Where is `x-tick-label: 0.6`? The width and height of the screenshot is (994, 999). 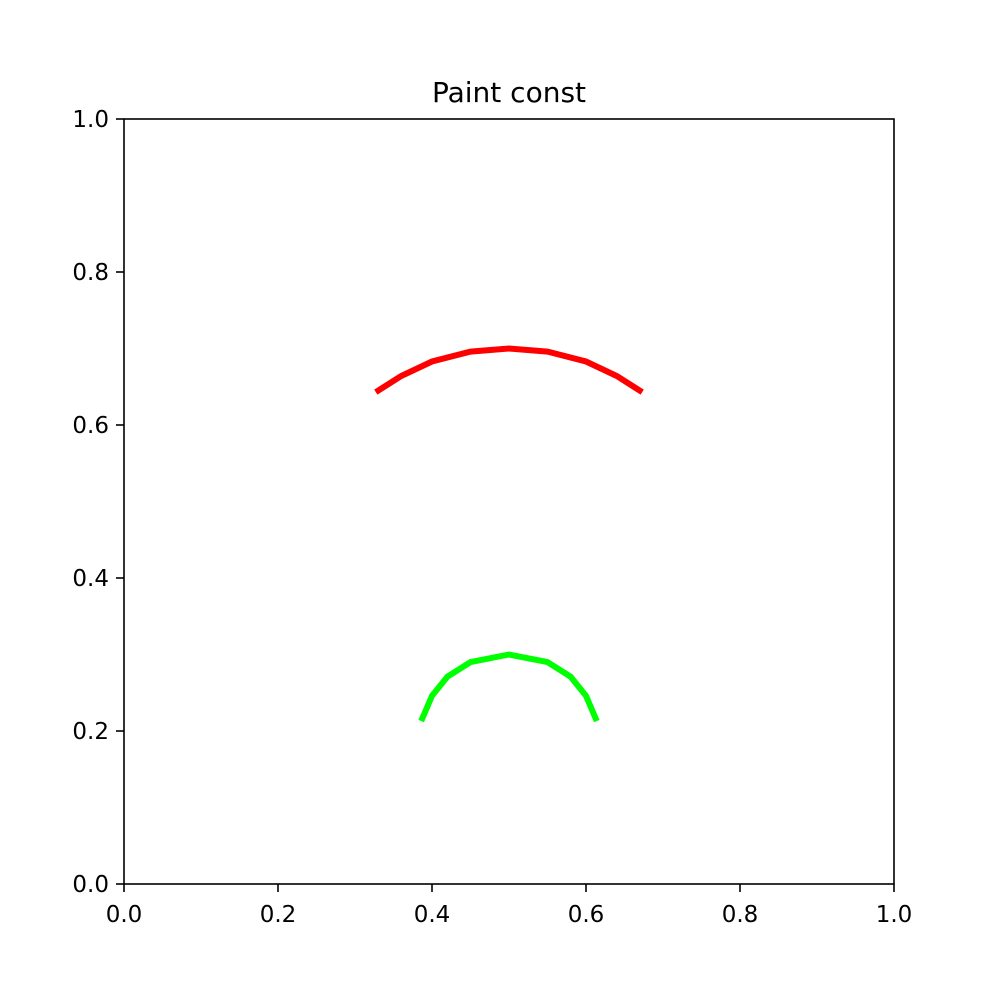 x-tick-label: 0.6 is located at coordinates (586, 915).